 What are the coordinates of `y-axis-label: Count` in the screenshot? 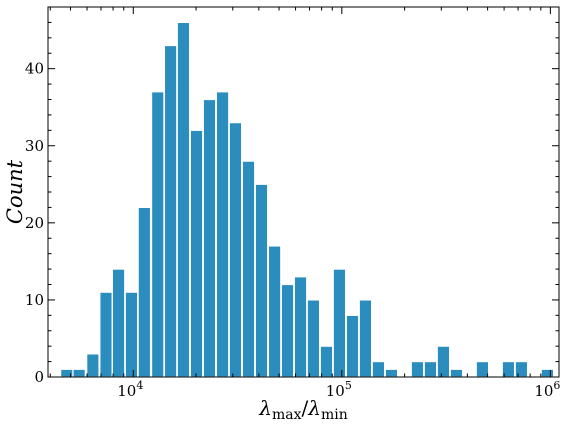 It's located at (15, 191).